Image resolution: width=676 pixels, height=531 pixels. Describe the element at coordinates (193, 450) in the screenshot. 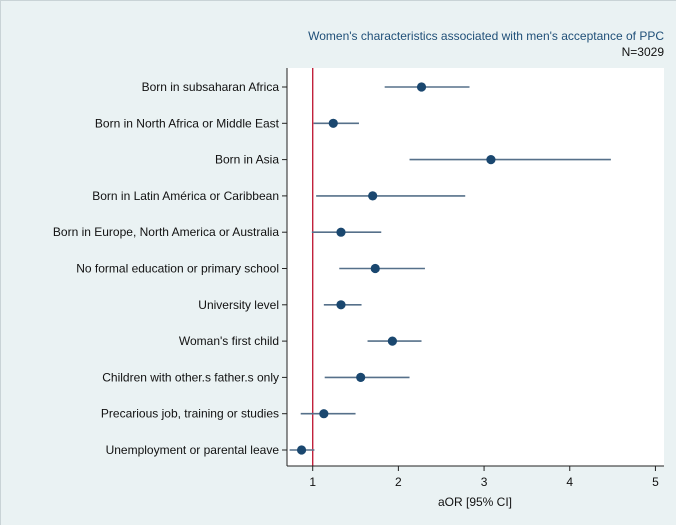

I see `category-label: Unemployment or parental leave` at that location.